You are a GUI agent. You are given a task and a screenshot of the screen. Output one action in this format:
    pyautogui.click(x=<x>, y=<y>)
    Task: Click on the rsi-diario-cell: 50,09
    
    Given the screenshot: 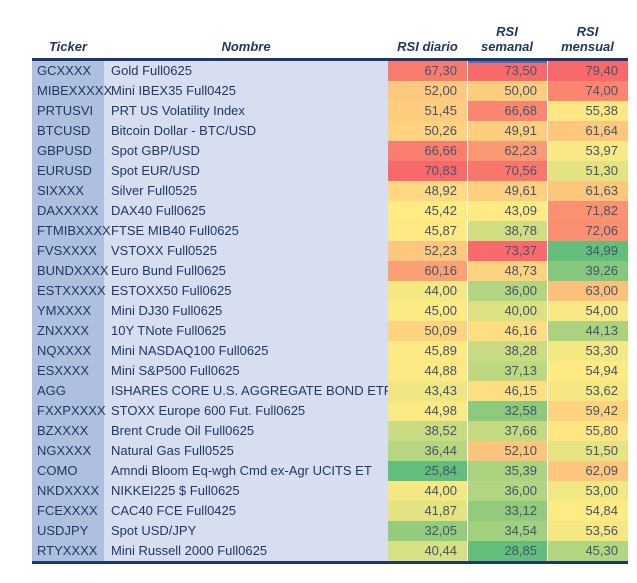 What is the action you would take?
    pyautogui.click(x=427, y=331)
    